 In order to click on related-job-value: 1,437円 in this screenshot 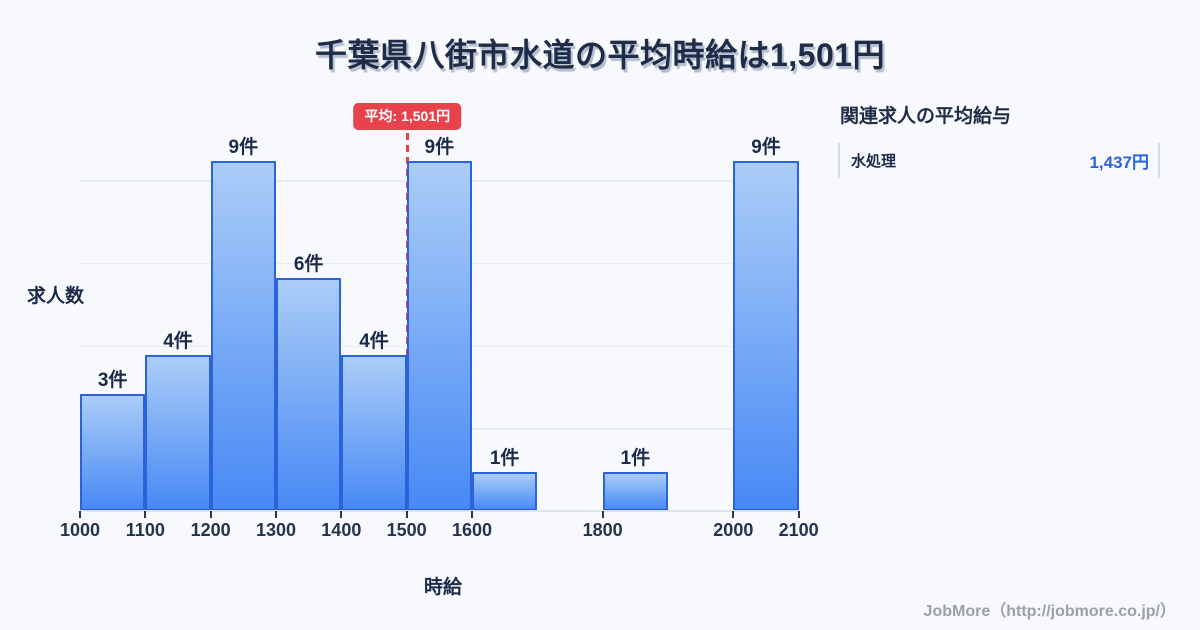, I will do `click(1119, 162)`.